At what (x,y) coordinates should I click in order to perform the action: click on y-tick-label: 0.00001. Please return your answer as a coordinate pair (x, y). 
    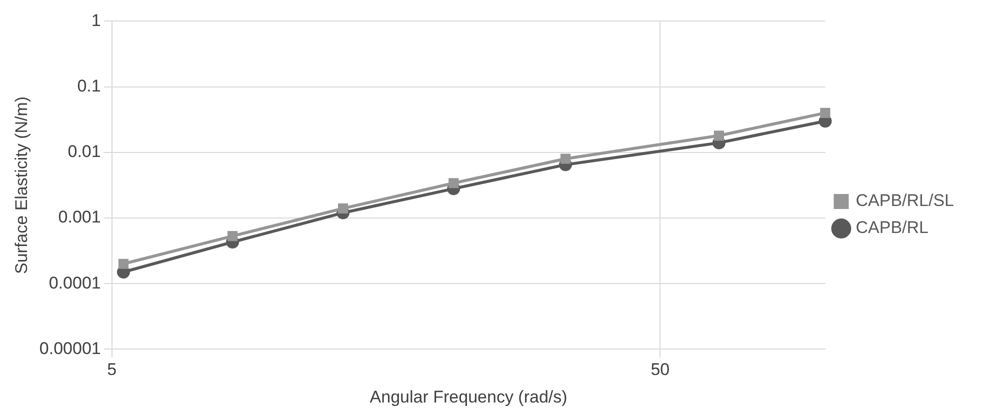
    Looking at the image, I should click on (70, 348).